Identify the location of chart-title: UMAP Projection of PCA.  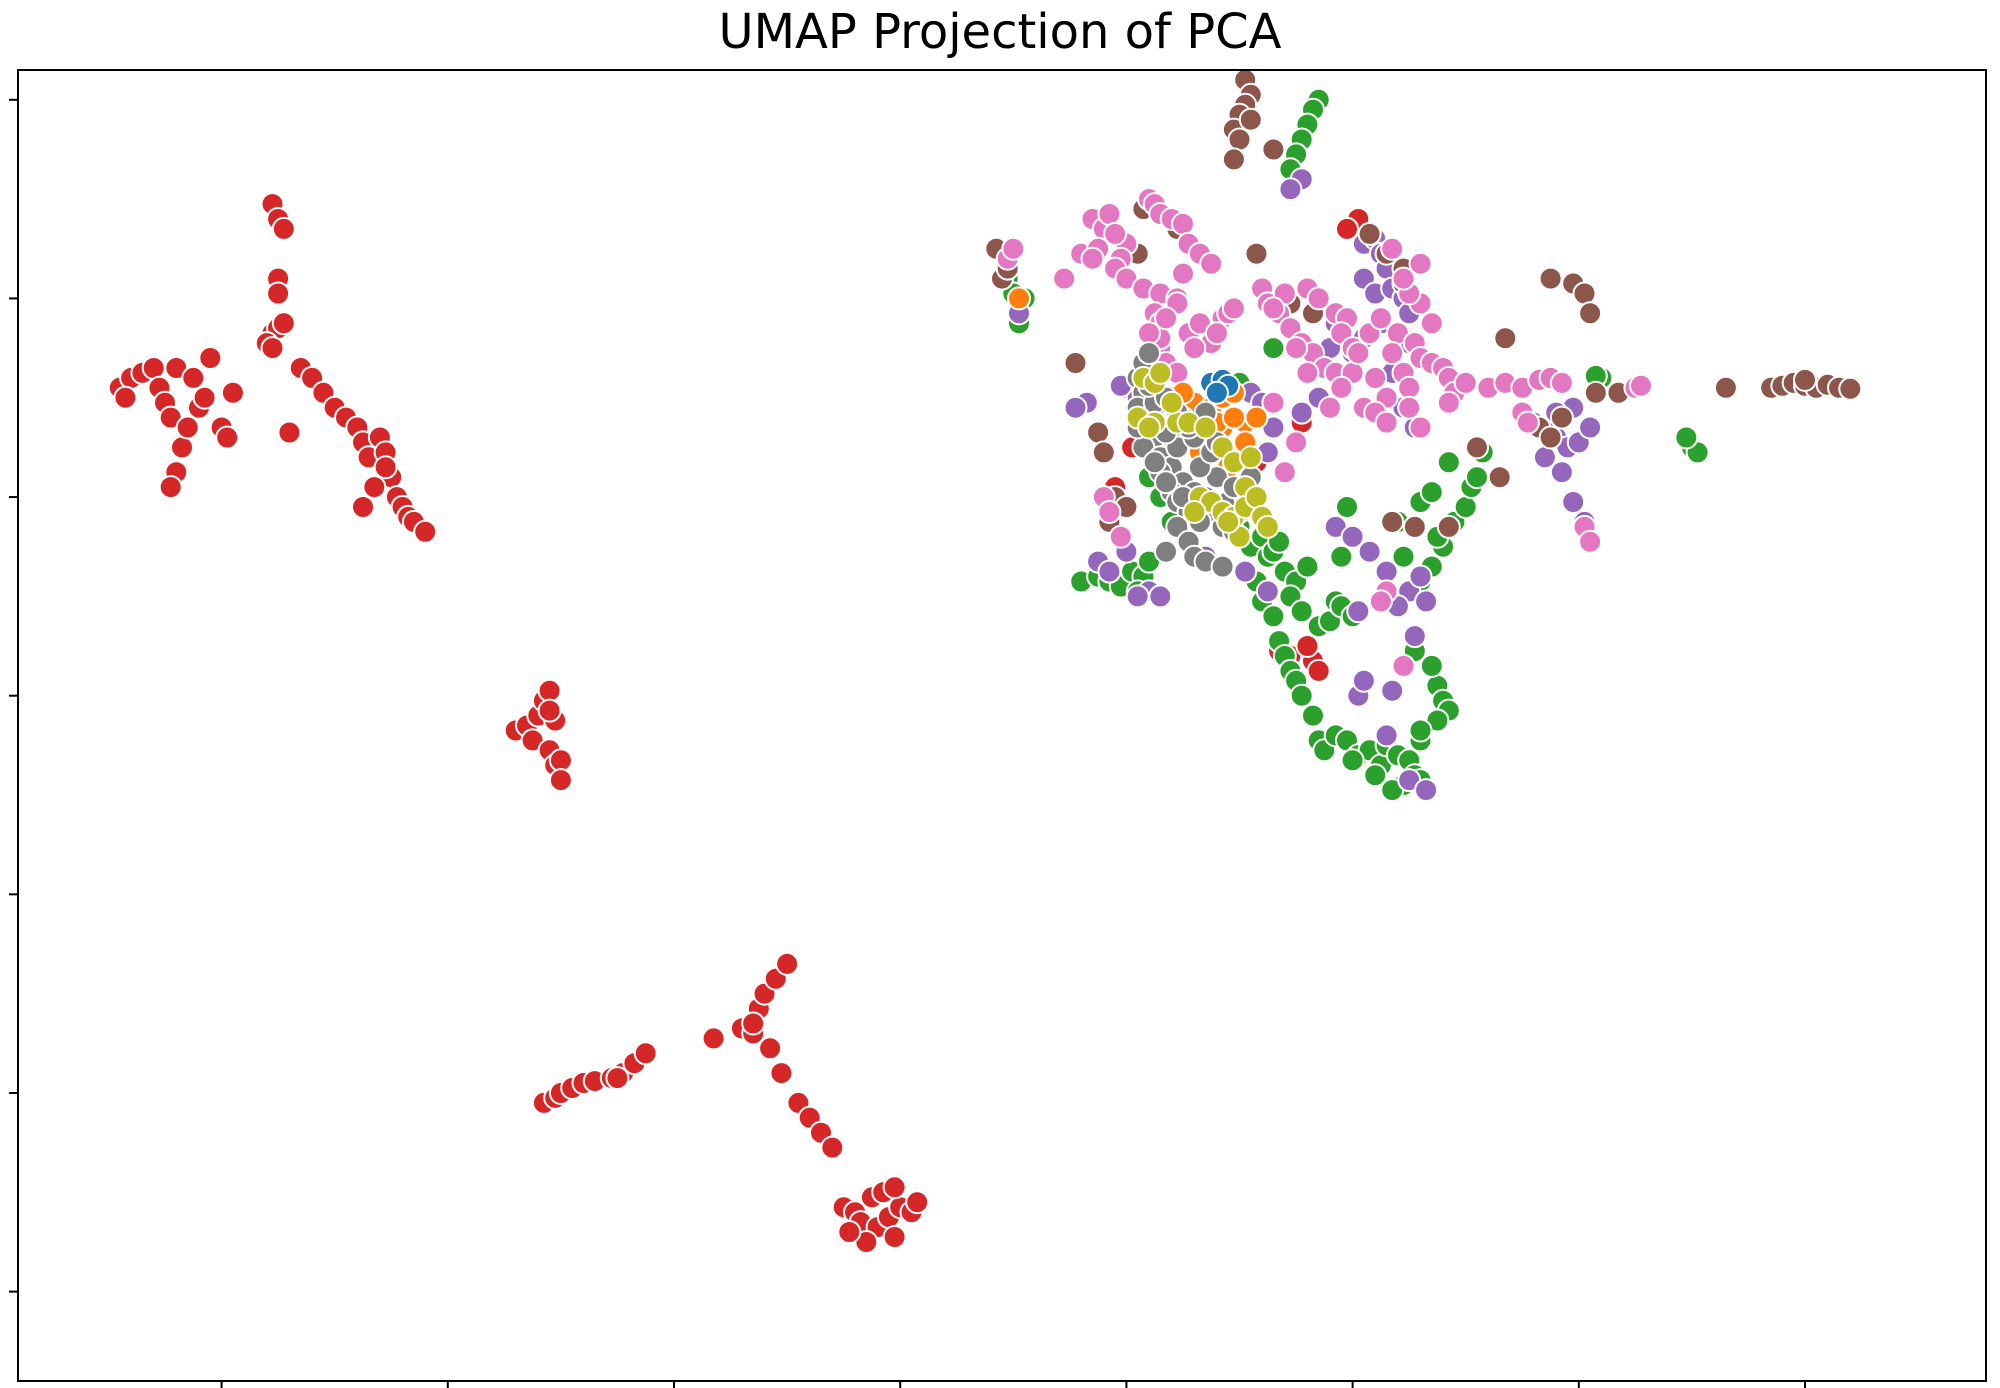
(1000, 32).